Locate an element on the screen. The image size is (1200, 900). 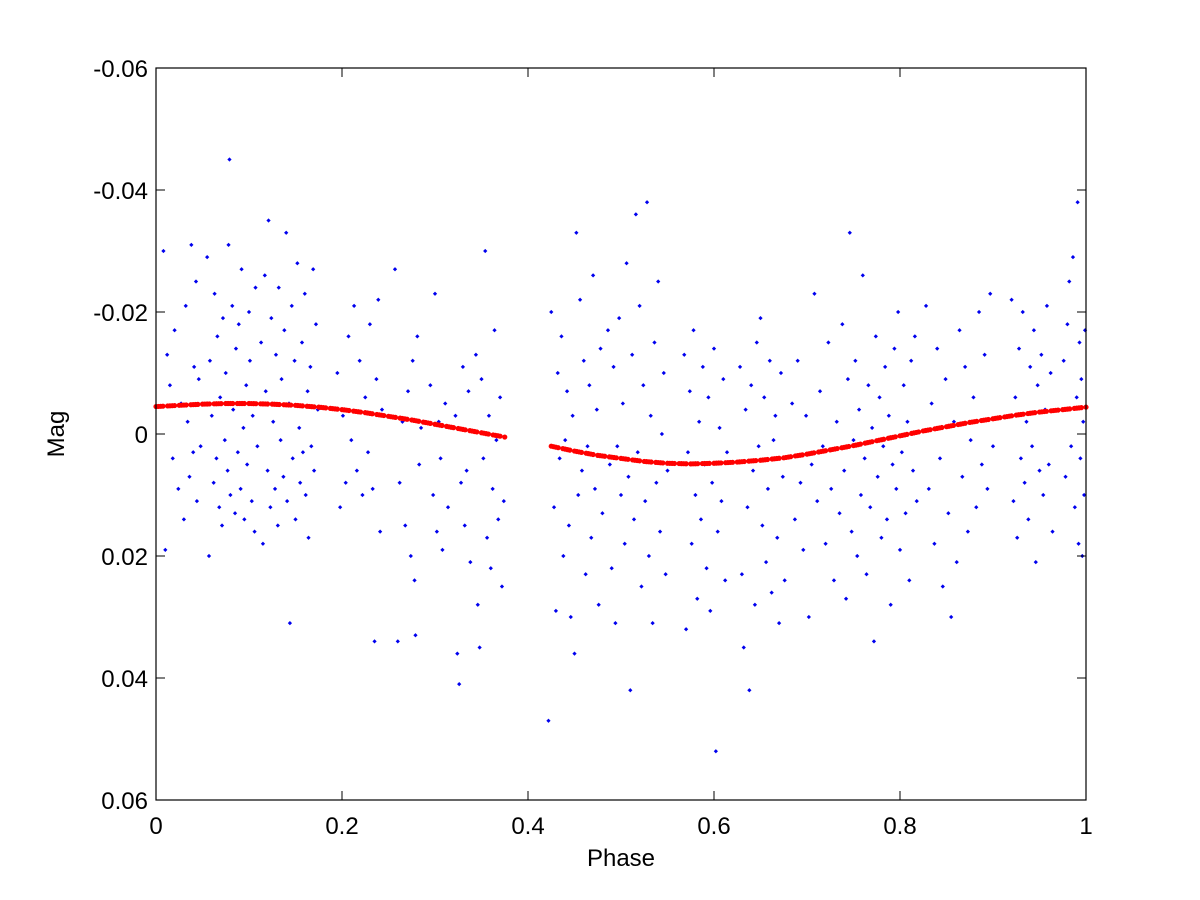
x-tick-label: 0.6 is located at coordinates (713, 826).